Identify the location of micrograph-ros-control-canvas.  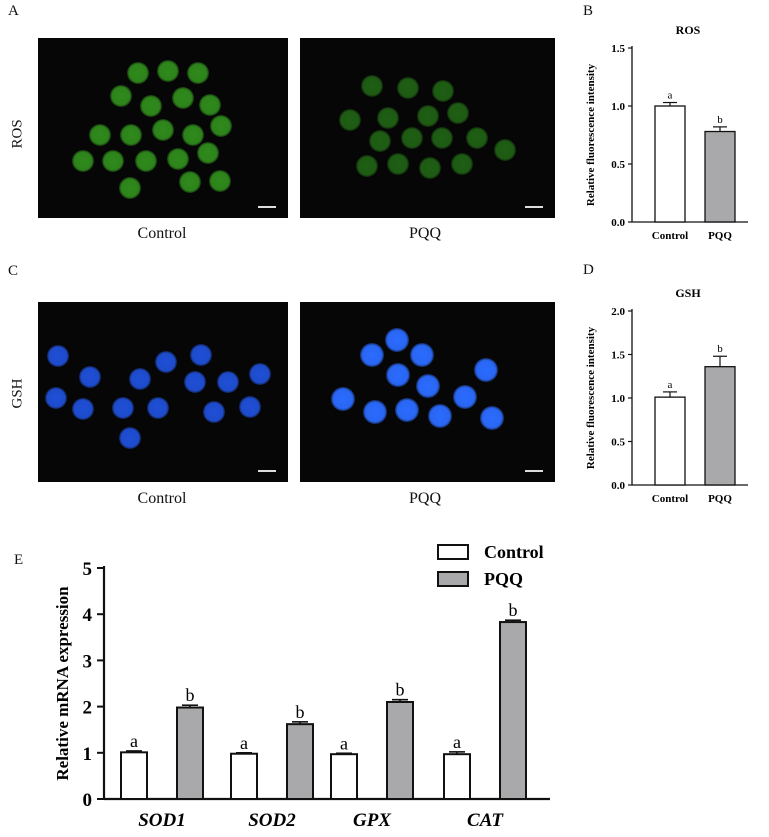
(174, 134).